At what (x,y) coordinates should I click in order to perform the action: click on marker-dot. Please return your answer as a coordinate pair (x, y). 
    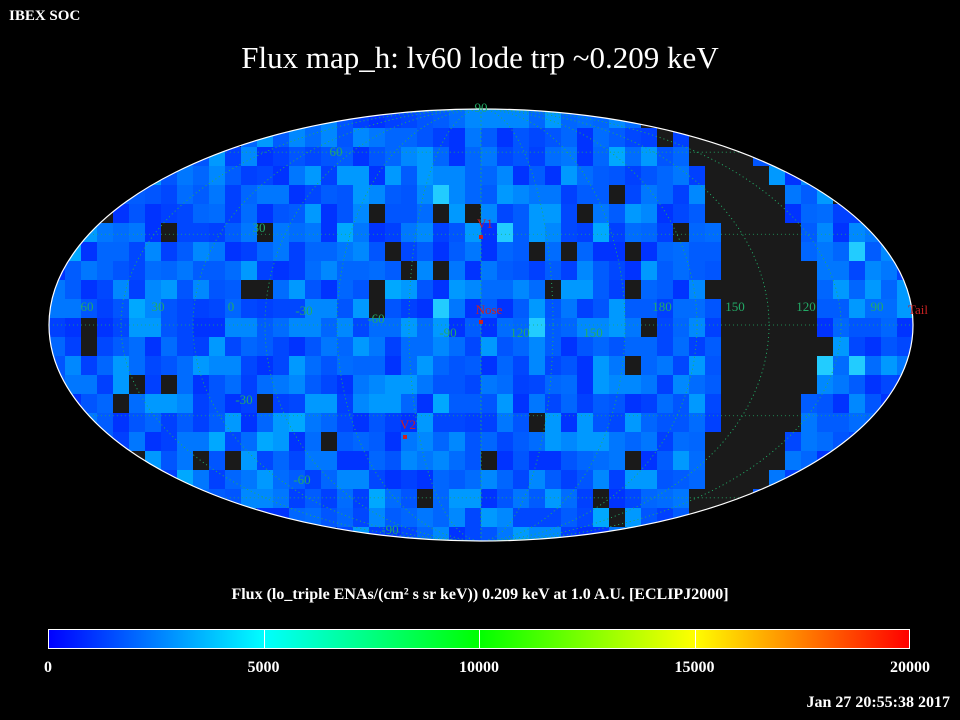
    Looking at the image, I should click on (405, 437).